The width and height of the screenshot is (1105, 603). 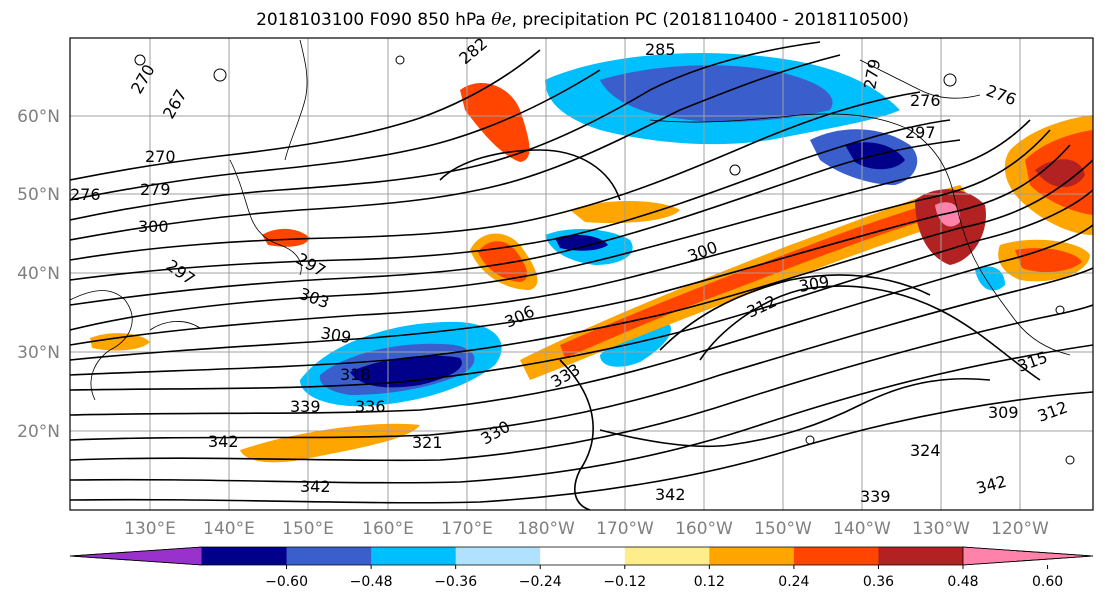 I want to click on colorbar-tick-label: 0.60, so click(x=1047, y=582).